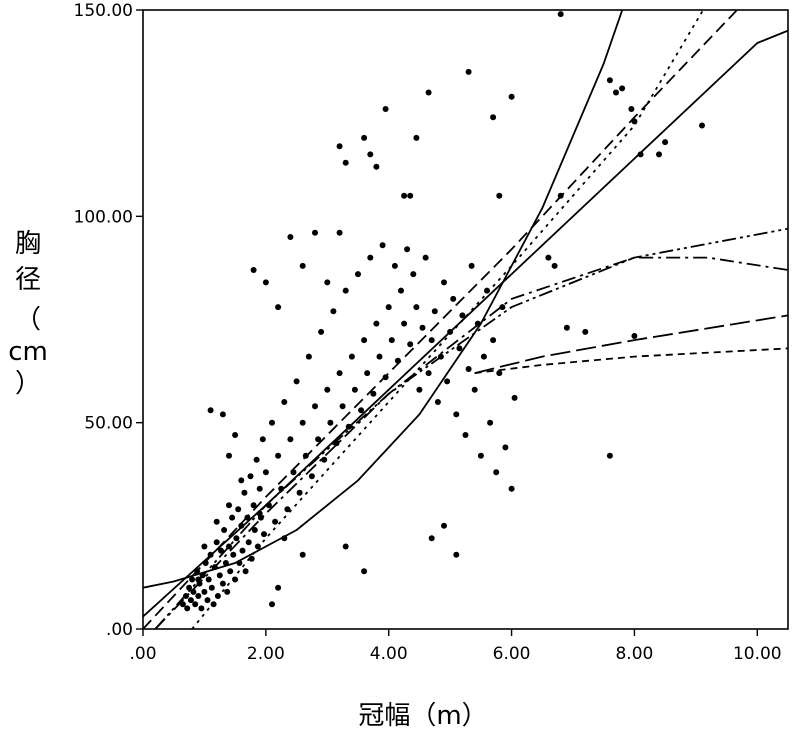 This screenshot has width=799, height=741. Describe the element at coordinates (455, 646) in the screenshot. I see `x-axis-ticks: .00 2.00 4.00 6.00 8.00 10.00` at that location.